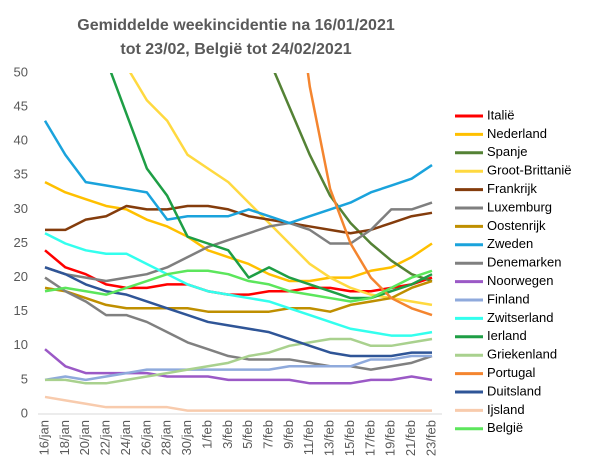 The width and height of the screenshot is (595, 469). Describe the element at coordinates (21, 140) in the screenshot. I see `y-tick-label: 40` at that location.